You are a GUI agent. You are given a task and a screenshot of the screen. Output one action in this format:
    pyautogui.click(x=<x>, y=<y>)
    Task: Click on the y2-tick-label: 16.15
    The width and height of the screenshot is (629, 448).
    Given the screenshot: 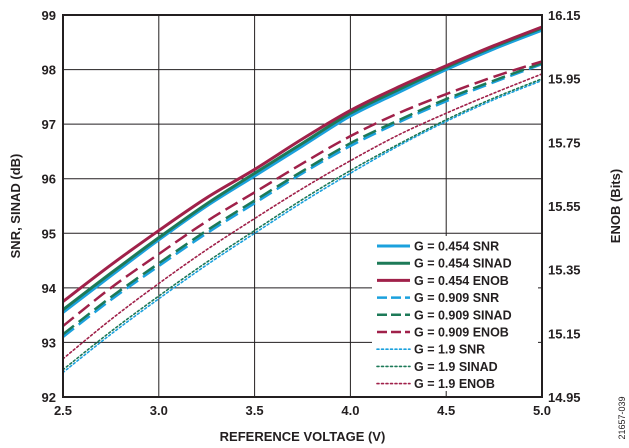 What is the action you would take?
    pyautogui.click(x=564, y=15)
    